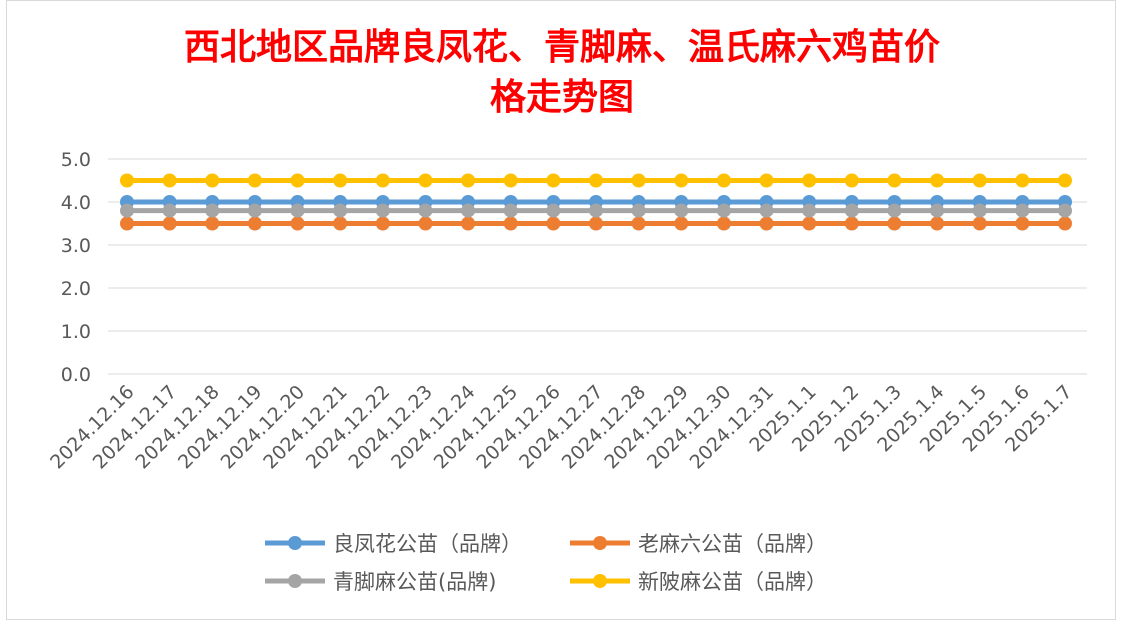 The width and height of the screenshot is (1122, 627). Describe the element at coordinates (76, 203) in the screenshot. I see `y-tick-label: 4.0` at that location.